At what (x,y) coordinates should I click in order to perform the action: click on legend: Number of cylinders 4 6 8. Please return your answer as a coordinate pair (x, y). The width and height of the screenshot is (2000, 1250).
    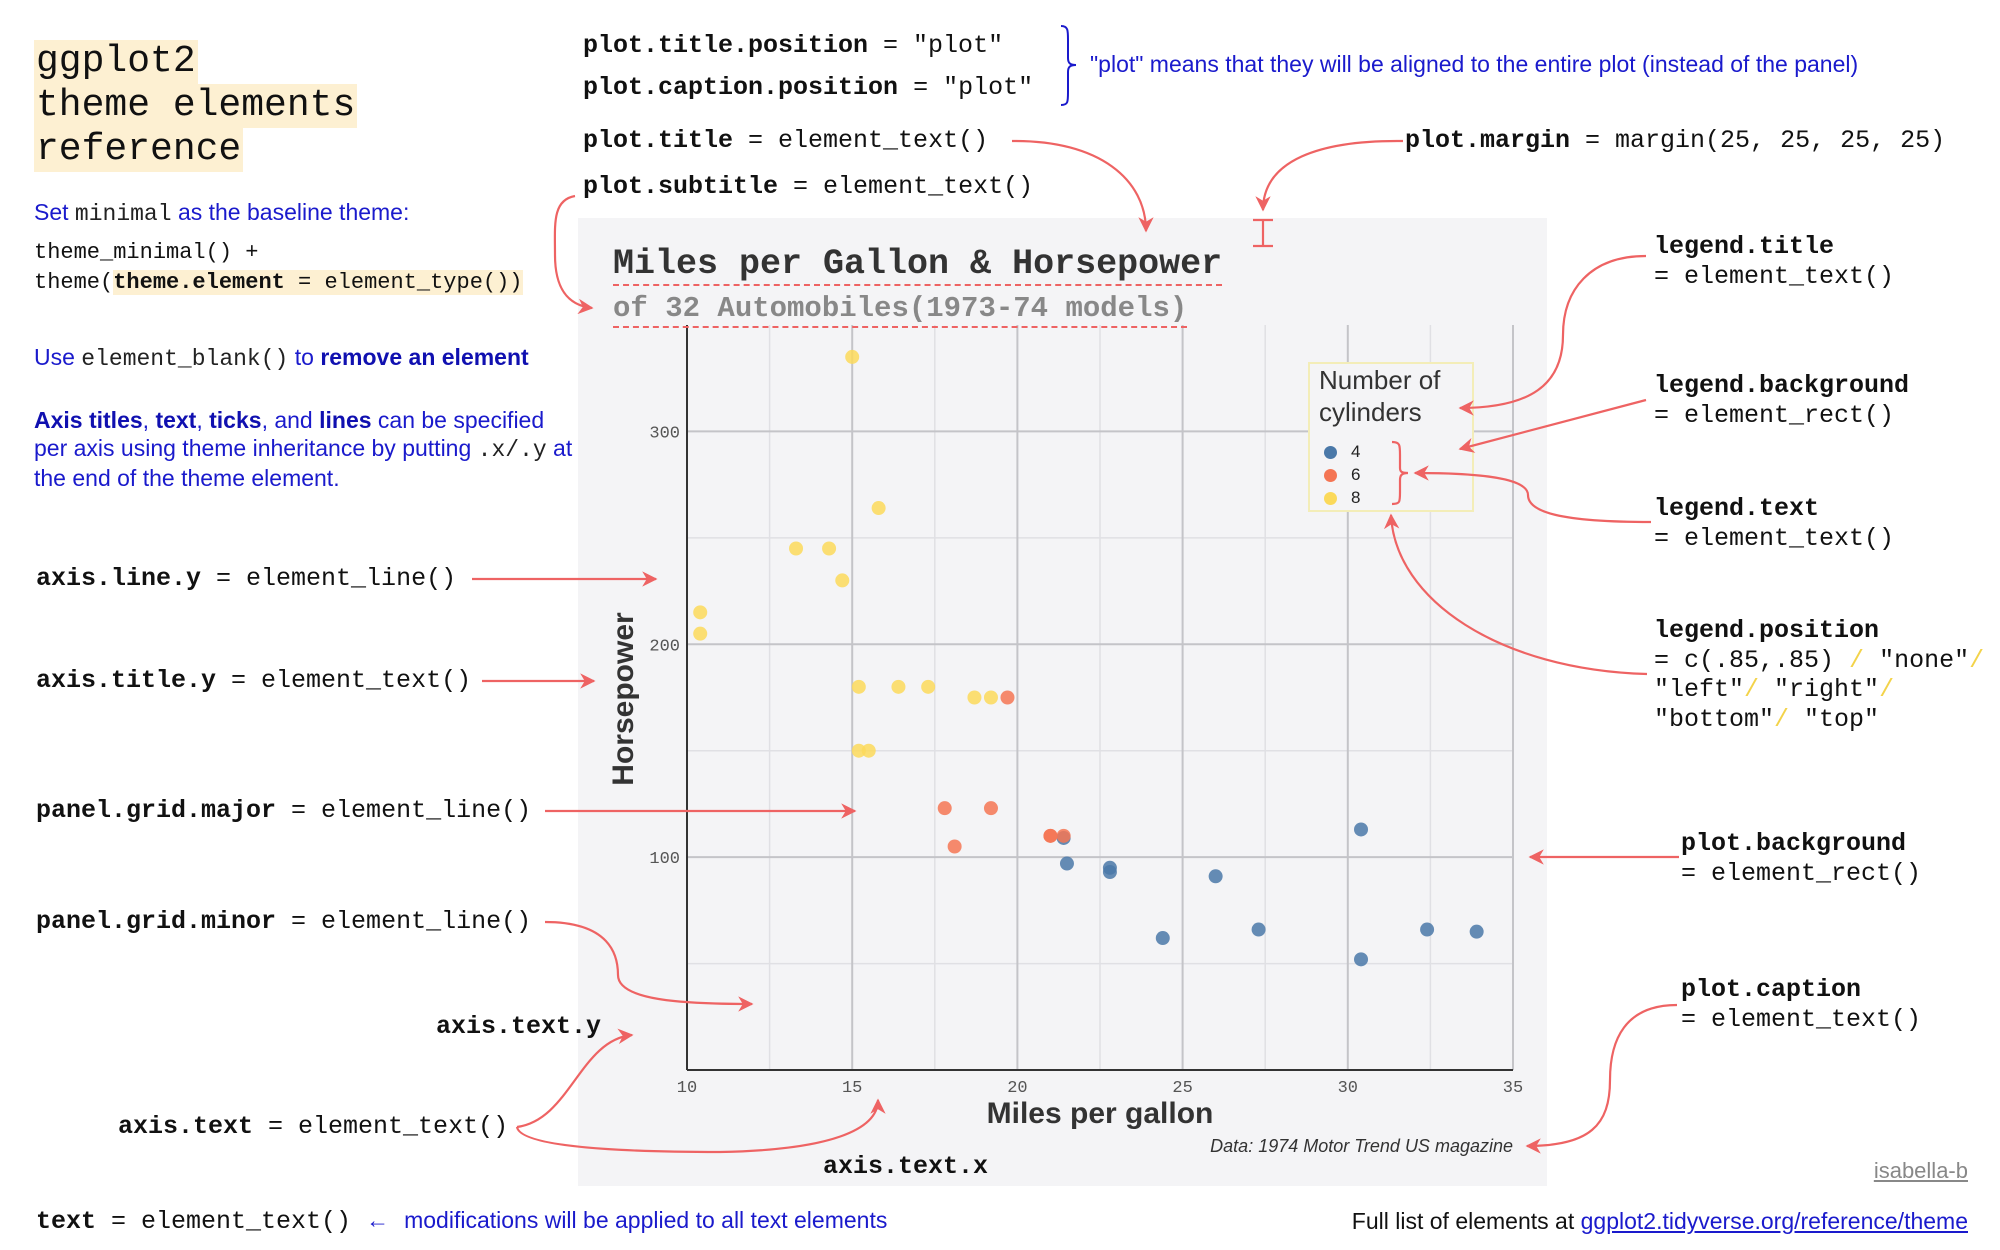
    Looking at the image, I should click on (1391, 437).